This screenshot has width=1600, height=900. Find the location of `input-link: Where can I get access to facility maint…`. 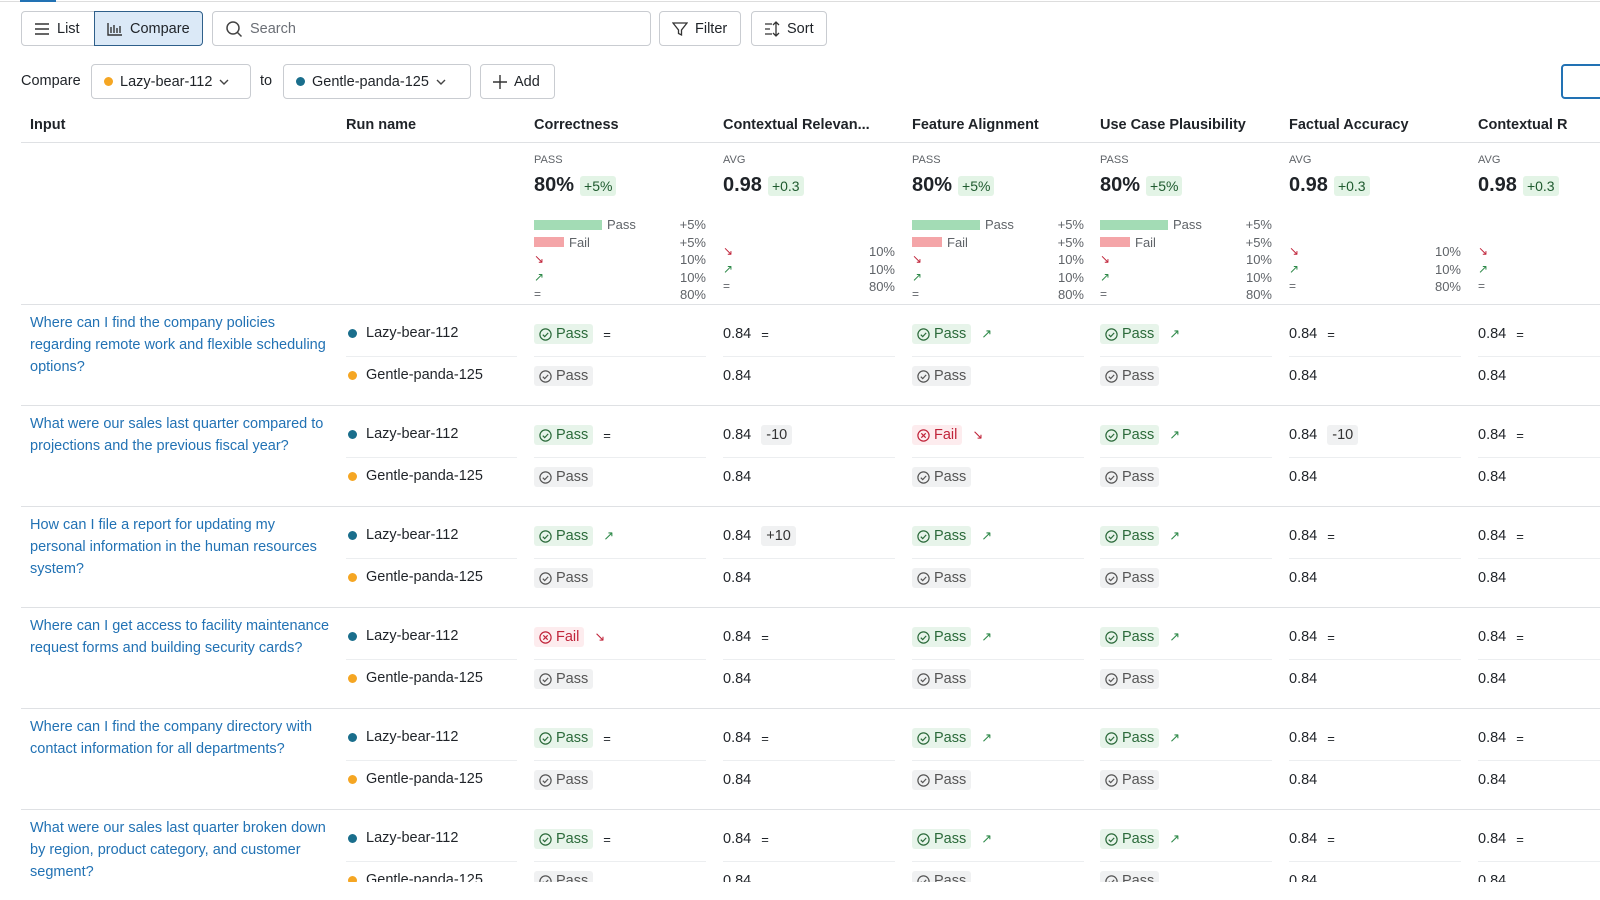

input-link: Where can I get access to facility maint… is located at coordinates (180, 637).